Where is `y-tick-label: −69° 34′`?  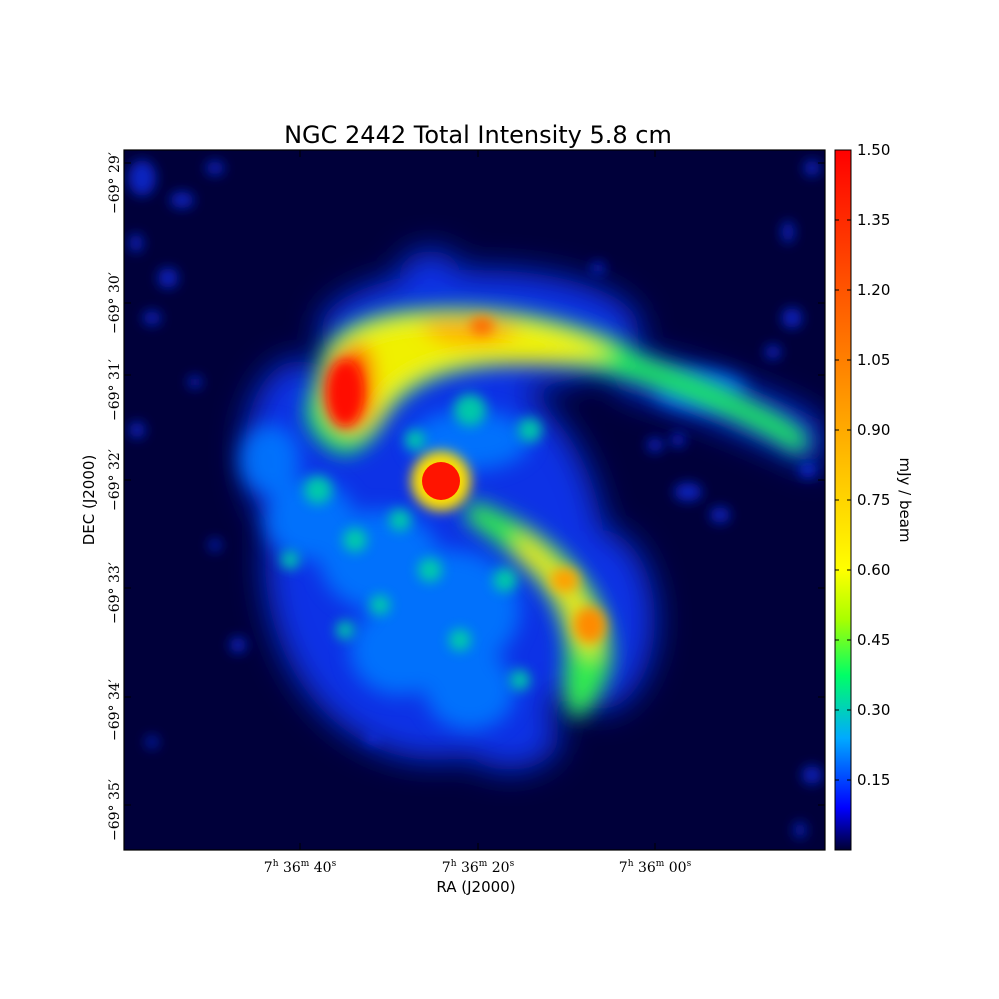
y-tick-label: −69° 34′ is located at coordinates (115, 710).